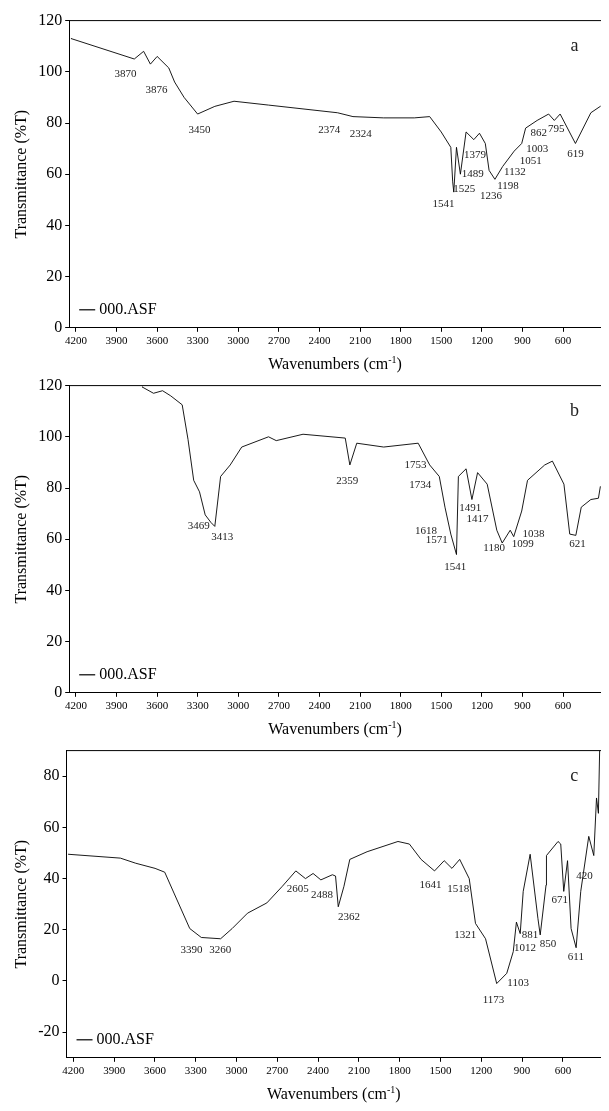 The height and width of the screenshot is (1111, 609). I want to click on annotation: 2324, so click(361, 133).